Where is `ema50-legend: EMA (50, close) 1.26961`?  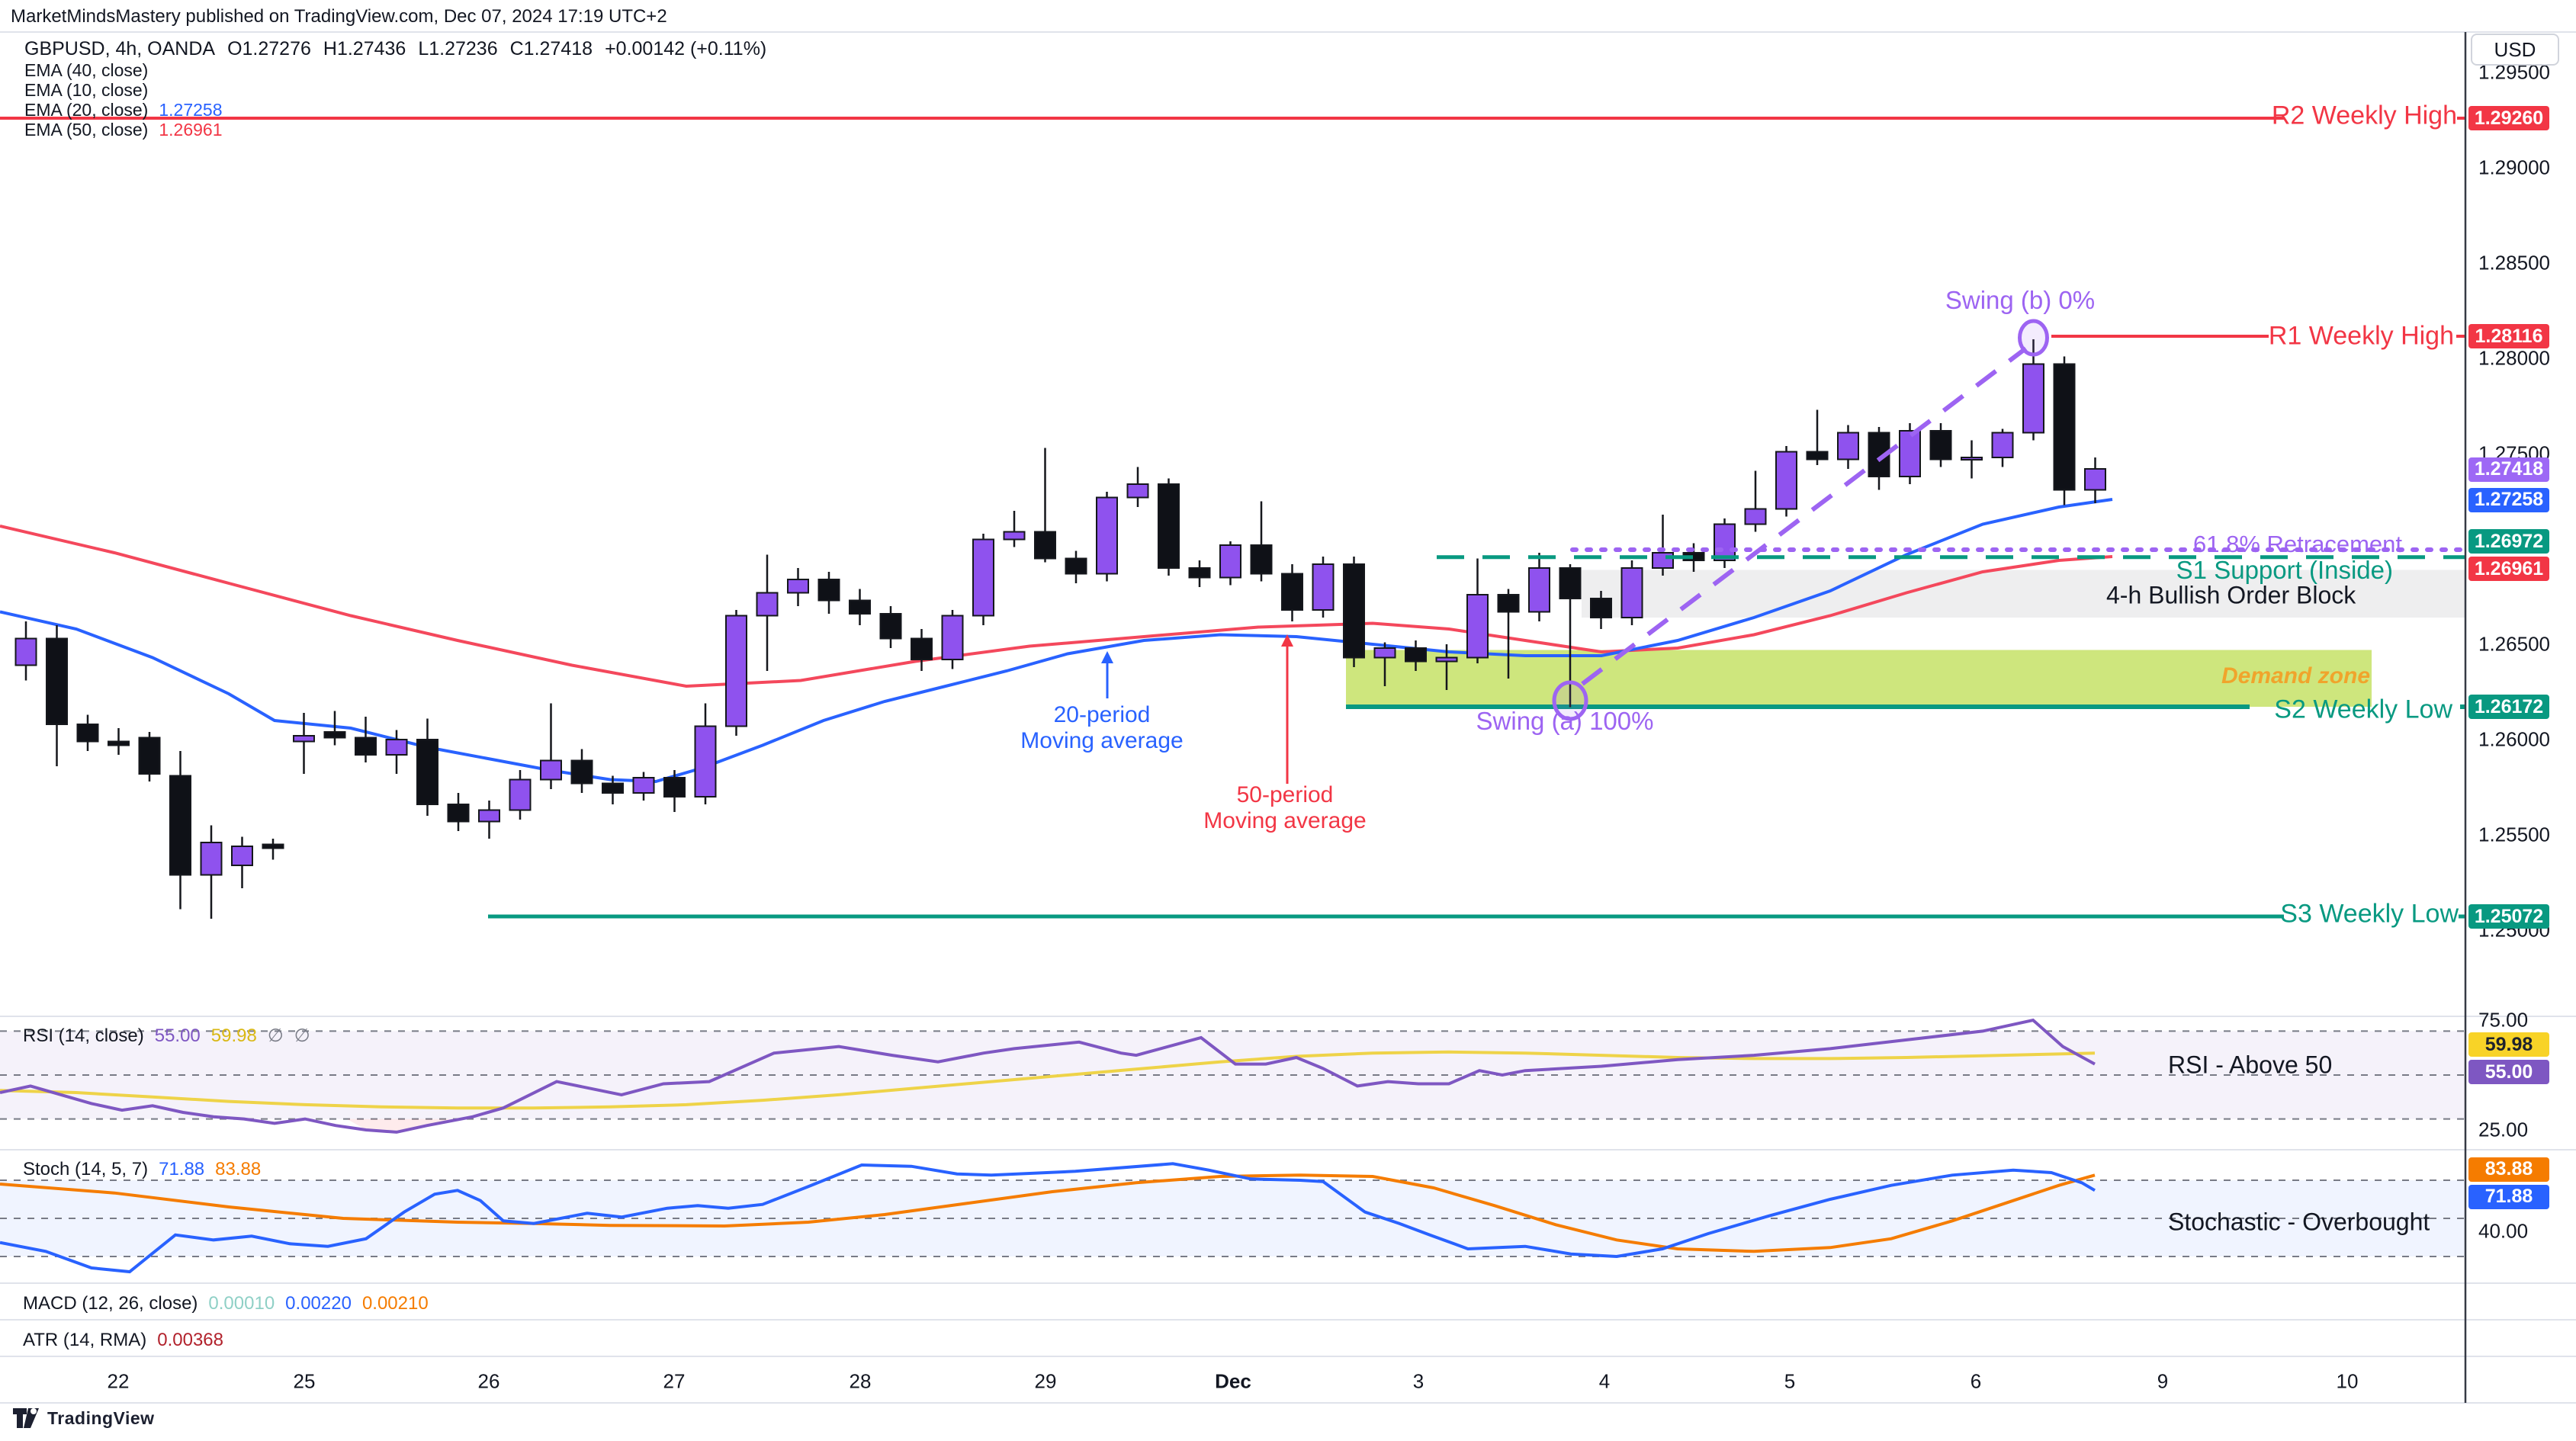
ema50-legend: EMA (50, close) 1.26961 is located at coordinates (401, 130).